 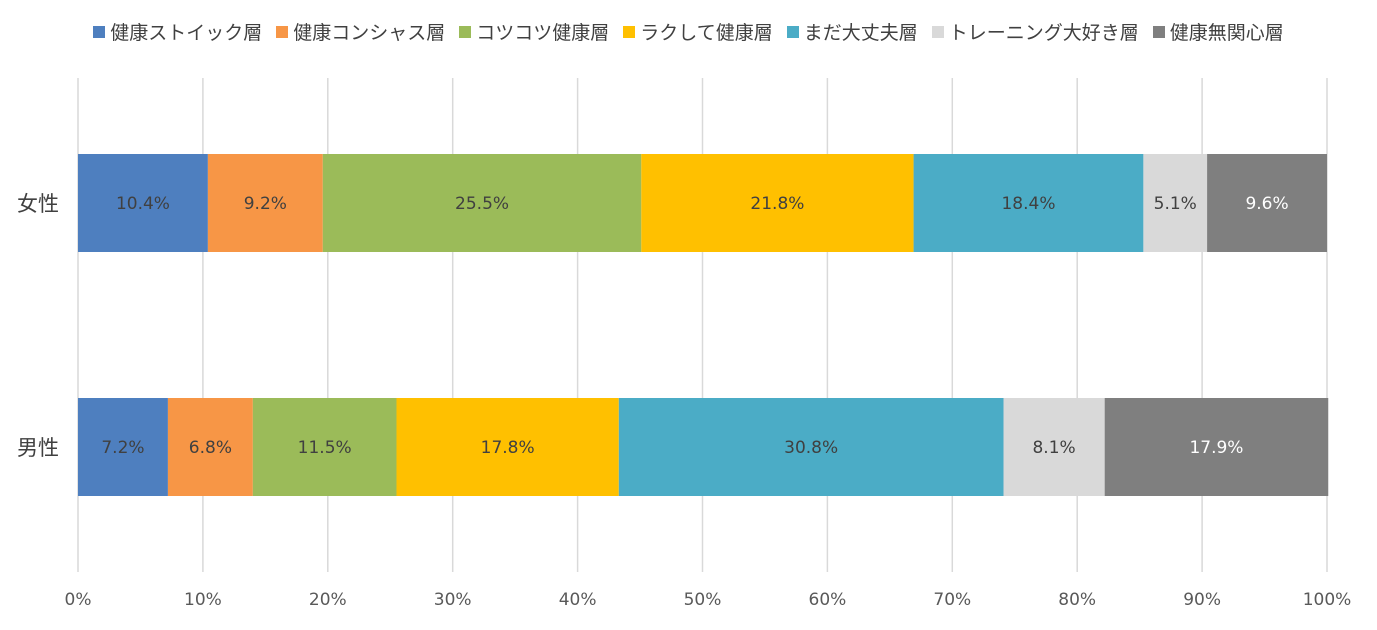 What do you see at coordinates (706, 33) in the screenshot?
I see `legend-label: ラクして健康層` at bounding box center [706, 33].